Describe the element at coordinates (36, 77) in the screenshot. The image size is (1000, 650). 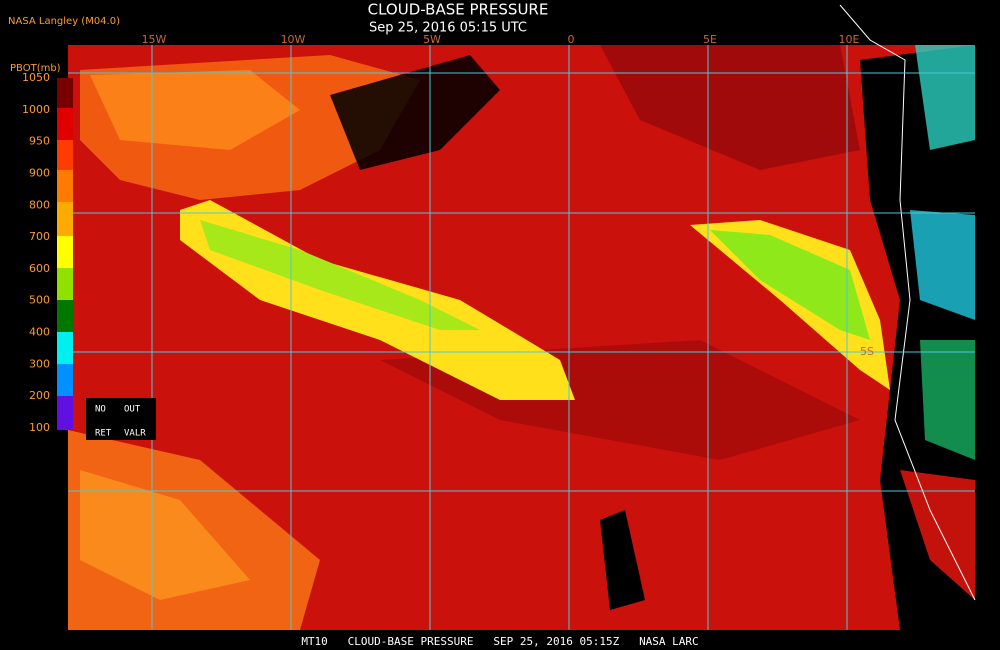
I see `color-bar-tick: 1050` at that location.